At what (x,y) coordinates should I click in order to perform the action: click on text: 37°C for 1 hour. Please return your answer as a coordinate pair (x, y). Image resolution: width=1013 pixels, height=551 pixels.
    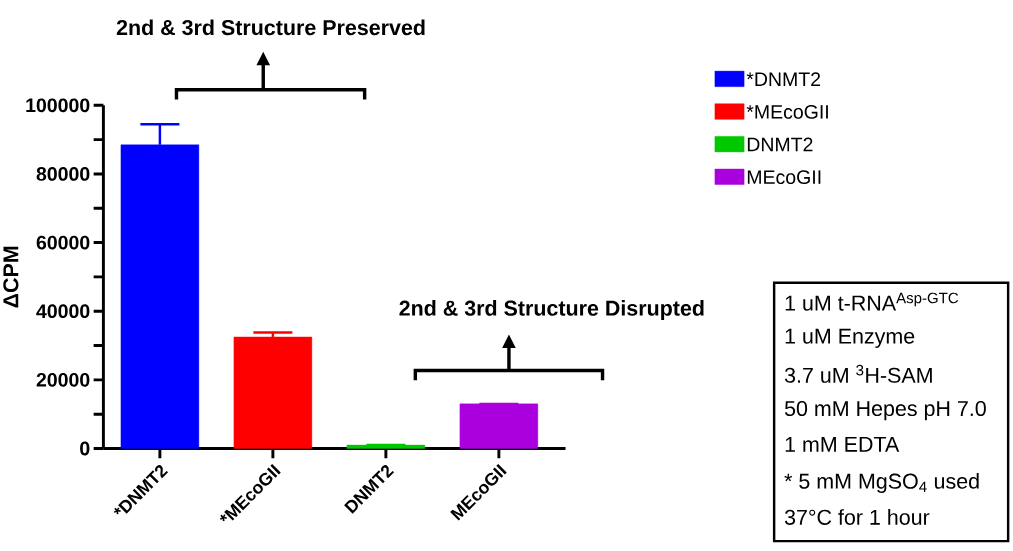
    Looking at the image, I should click on (857, 517).